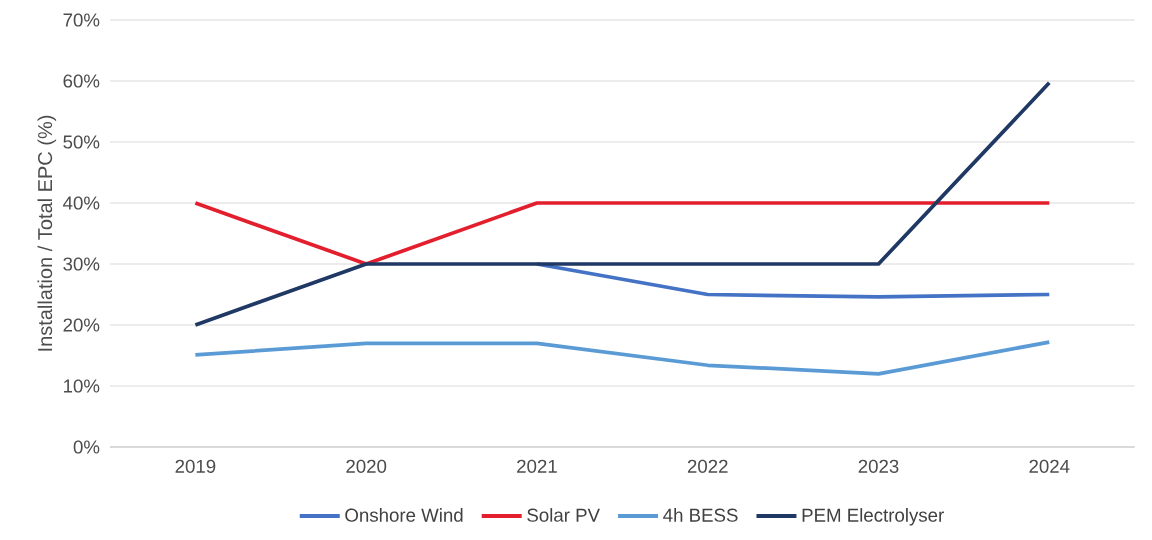 Image resolution: width=1152 pixels, height=540 pixels. Describe the element at coordinates (81, 81) in the screenshot. I see `y-tick-label: 60%` at that location.